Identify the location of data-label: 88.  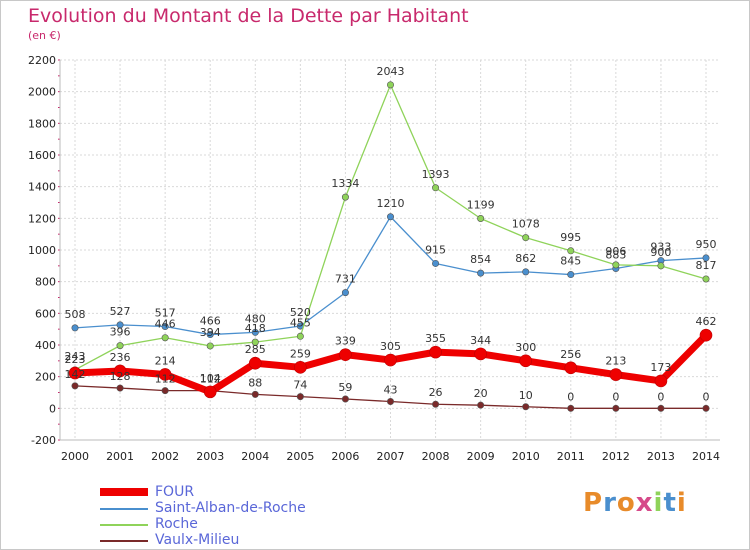
(255, 382).